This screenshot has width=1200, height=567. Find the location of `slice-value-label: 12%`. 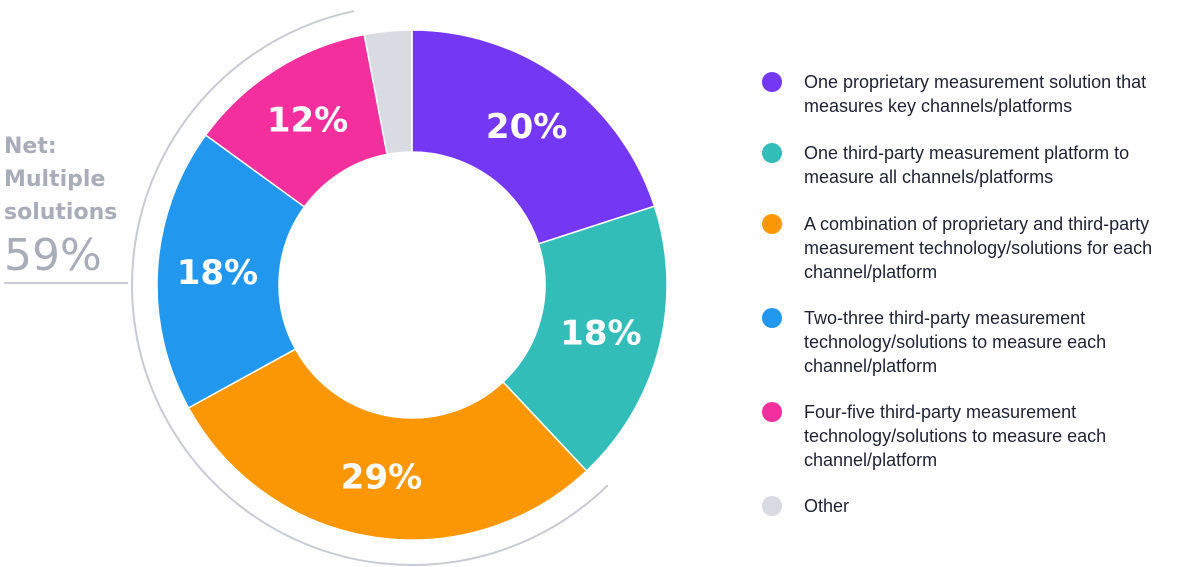

slice-value-label: 12% is located at coordinates (307, 120).